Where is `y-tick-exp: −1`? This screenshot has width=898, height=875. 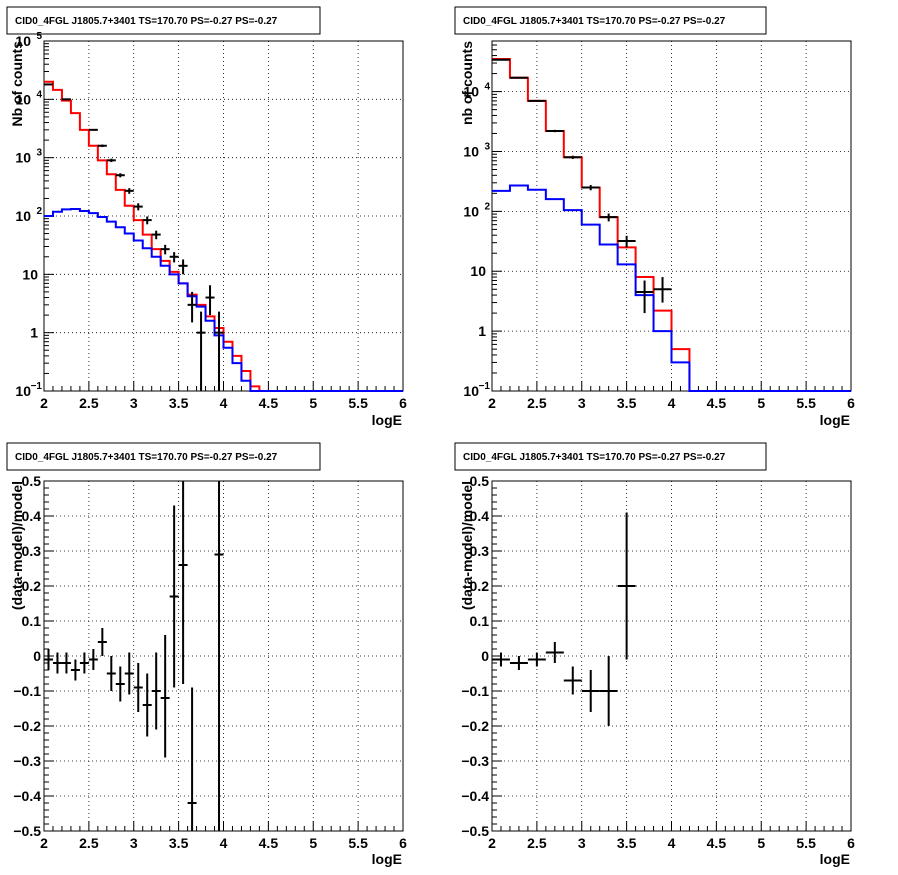
y-tick-exp: −1 is located at coordinates (485, 386).